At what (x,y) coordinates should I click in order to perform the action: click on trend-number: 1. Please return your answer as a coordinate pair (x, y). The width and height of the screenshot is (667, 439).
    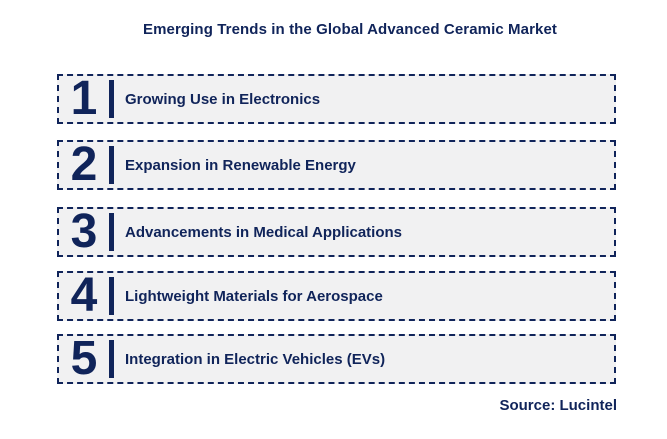
    Looking at the image, I should click on (84, 98).